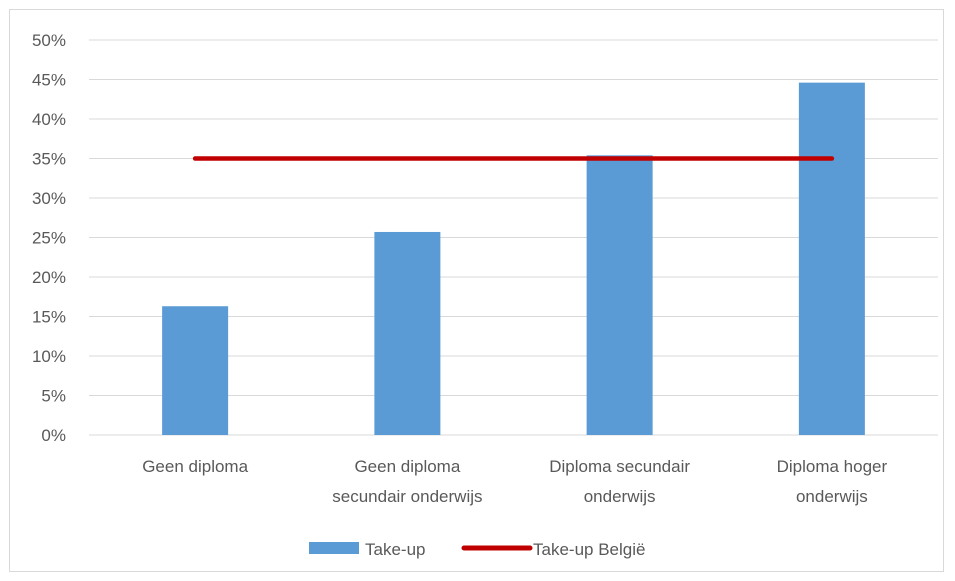 This screenshot has width=955, height=581. What do you see at coordinates (619, 481) in the screenshot?
I see `x-category-label: Diploma secundair onderwijs` at bounding box center [619, 481].